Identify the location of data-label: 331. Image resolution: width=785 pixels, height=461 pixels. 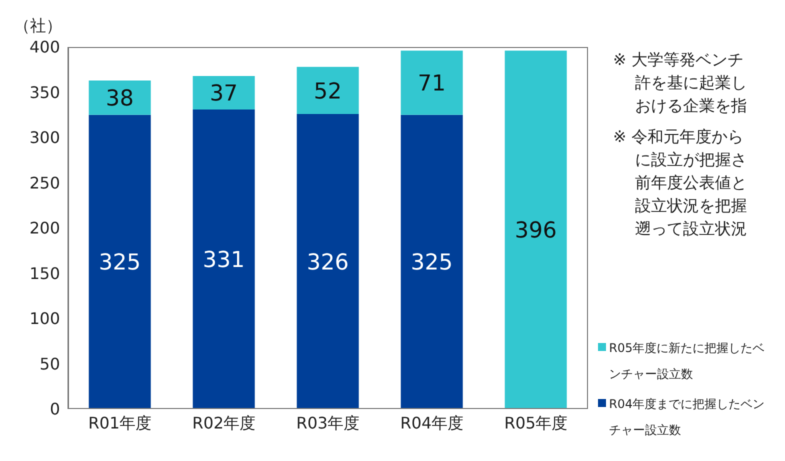
(223, 261).